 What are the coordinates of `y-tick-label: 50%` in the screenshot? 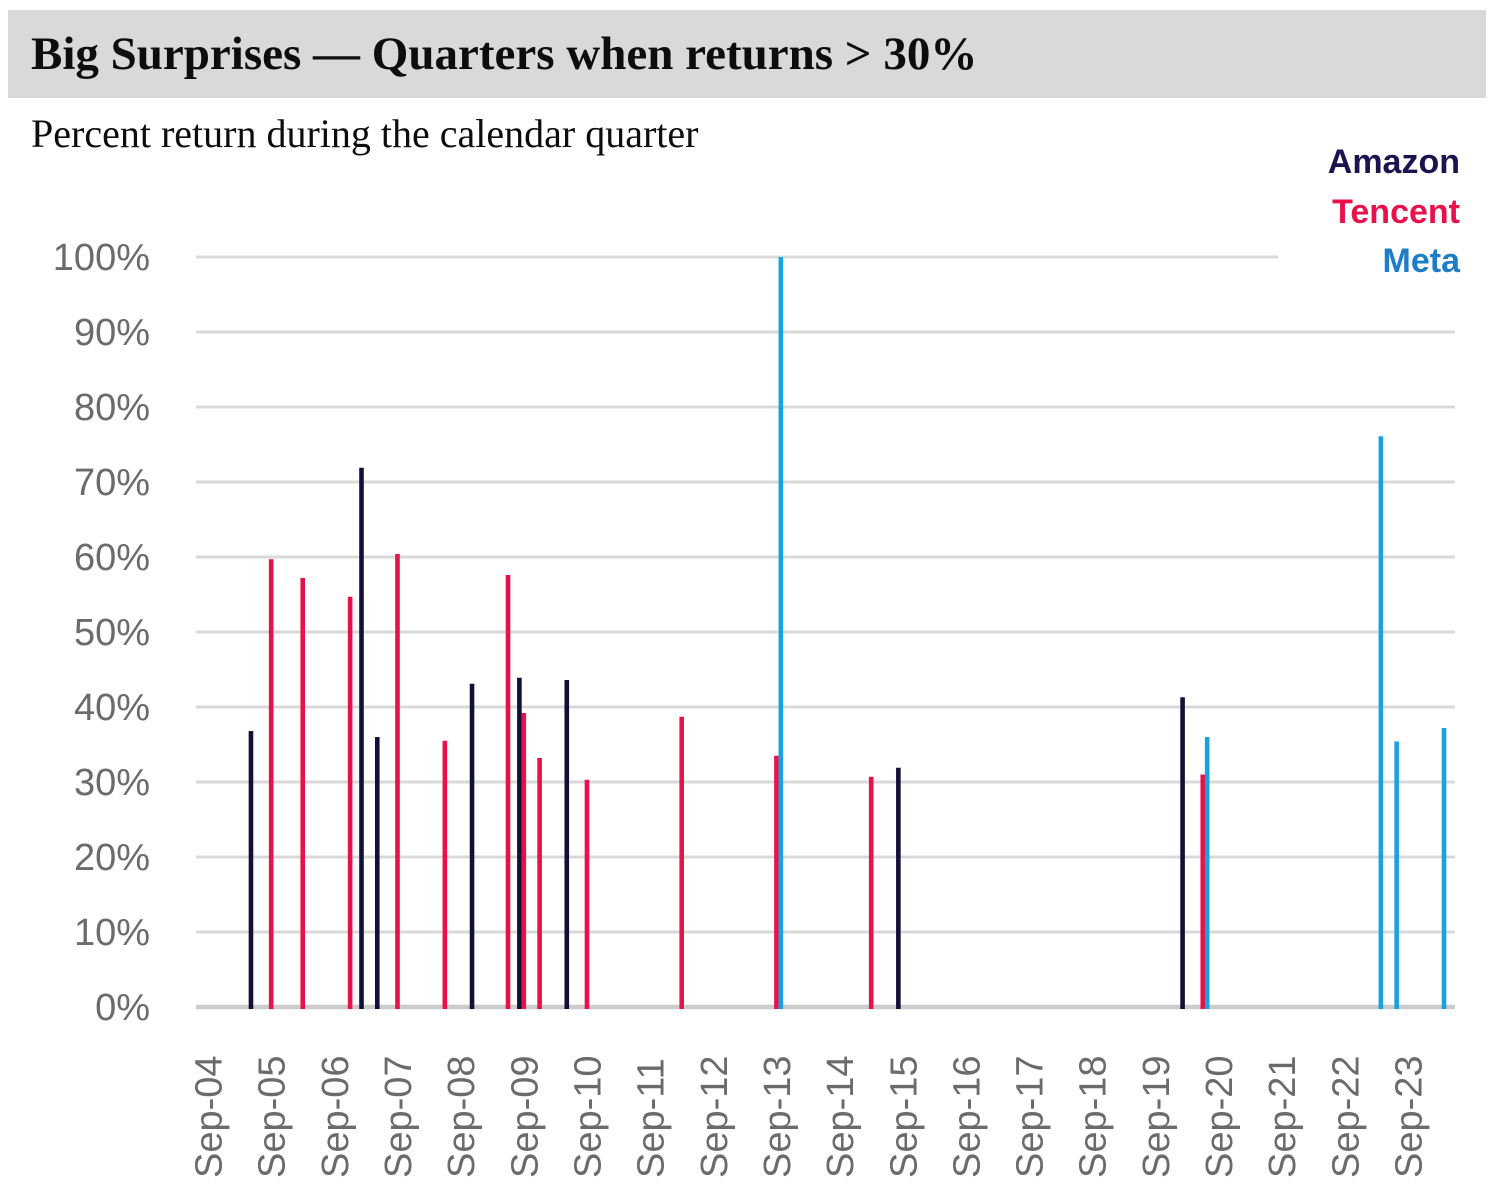 It's located at (112, 633).